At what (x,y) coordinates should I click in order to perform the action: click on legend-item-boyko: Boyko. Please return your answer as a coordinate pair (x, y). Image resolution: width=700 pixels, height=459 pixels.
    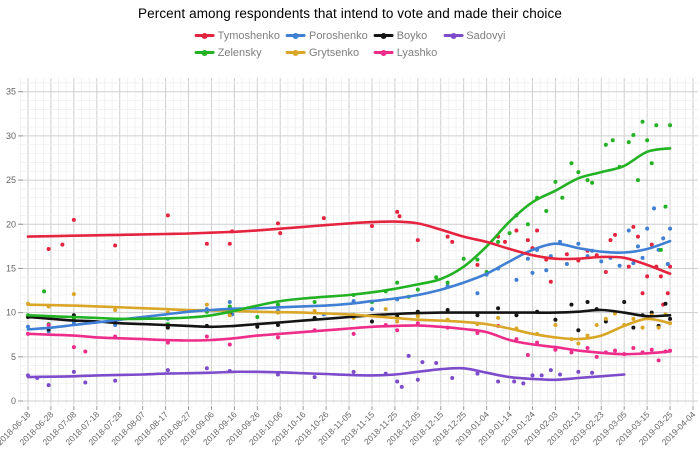
    Looking at the image, I should click on (405, 35).